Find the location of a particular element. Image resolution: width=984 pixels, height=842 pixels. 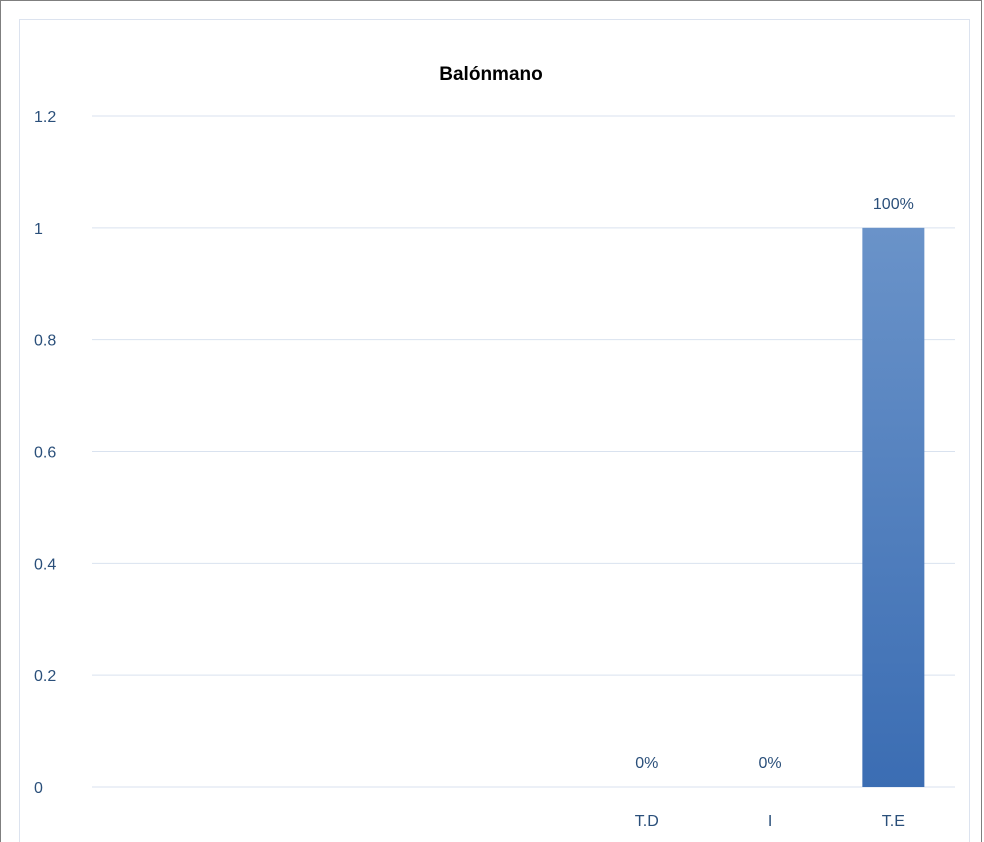

y-tick-label: 0.2 is located at coordinates (45, 676).